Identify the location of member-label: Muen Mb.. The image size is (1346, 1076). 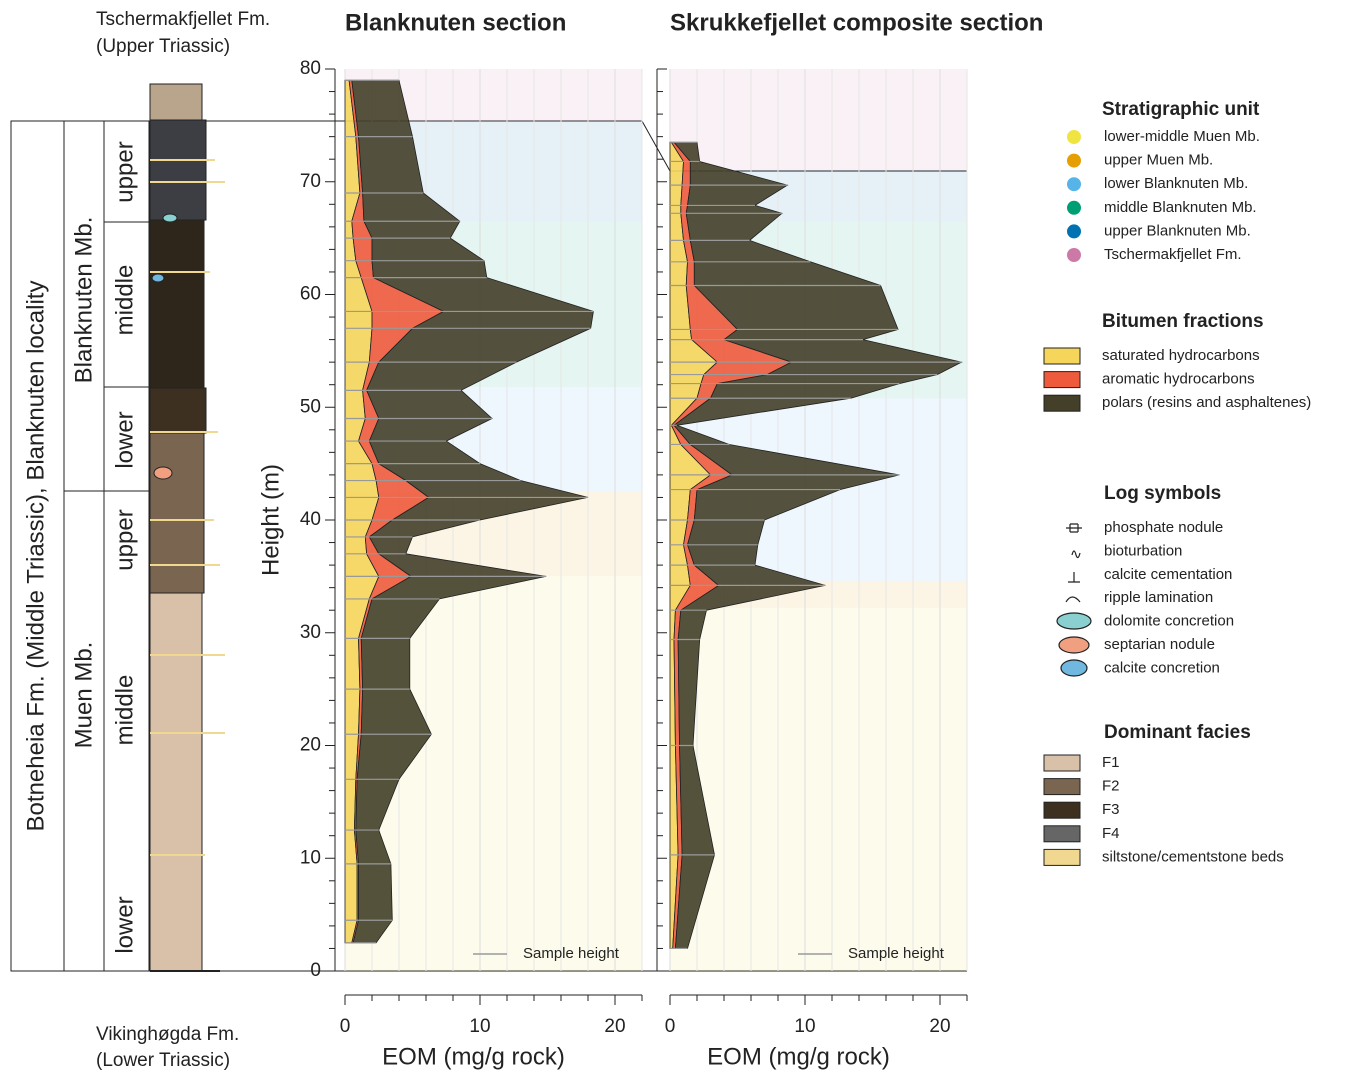
(83, 695).